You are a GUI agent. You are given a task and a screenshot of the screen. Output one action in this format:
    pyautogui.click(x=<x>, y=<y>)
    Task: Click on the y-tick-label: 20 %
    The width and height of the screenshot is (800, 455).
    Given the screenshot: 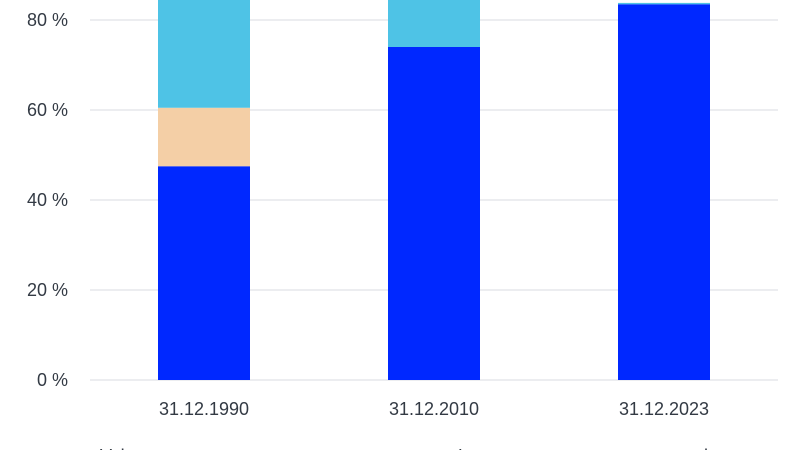 What is the action you would take?
    pyautogui.click(x=47, y=290)
    